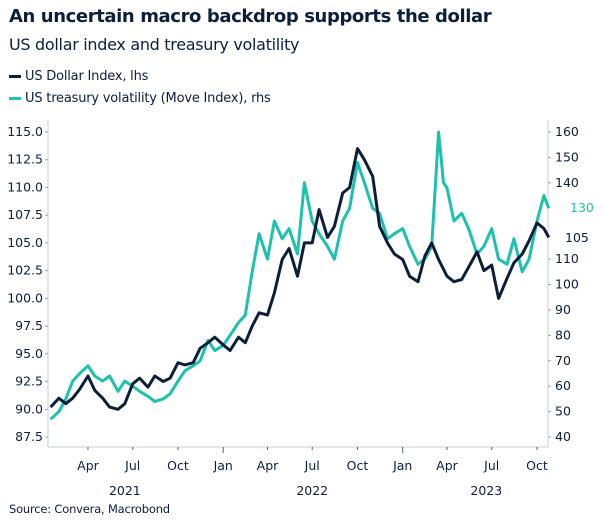 The height and width of the screenshot is (529, 604). What do you see at coordinates (25, 242) in the screenshot?
I see `left-tick-label: 105.0` at bounding box center [25, 242].